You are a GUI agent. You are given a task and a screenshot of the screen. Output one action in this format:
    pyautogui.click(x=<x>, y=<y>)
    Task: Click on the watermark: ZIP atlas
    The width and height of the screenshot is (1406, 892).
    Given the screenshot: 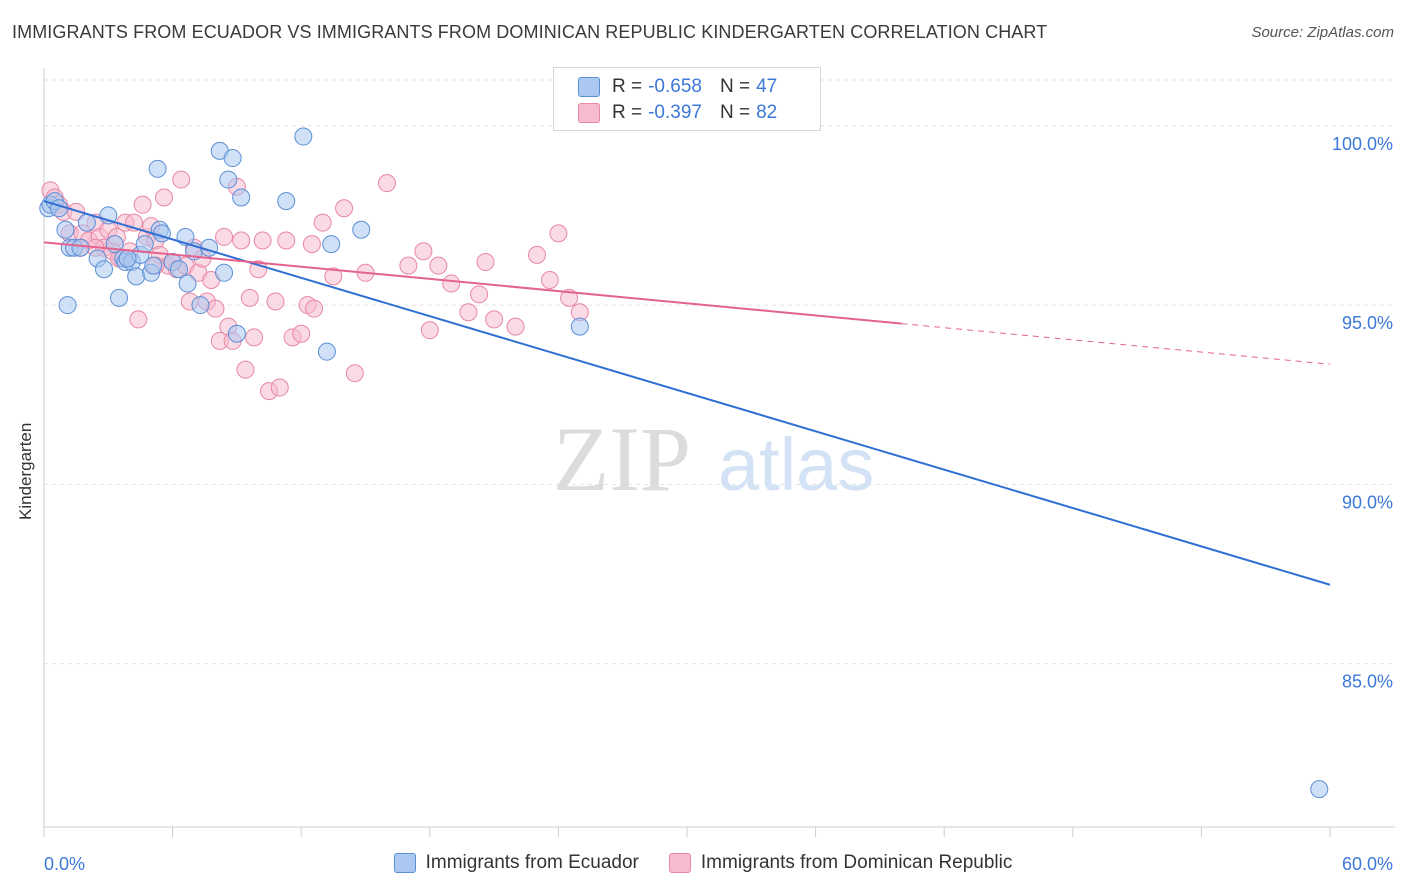 What is the action you would take?
    pyautogui.click(x=713, y=459)
    